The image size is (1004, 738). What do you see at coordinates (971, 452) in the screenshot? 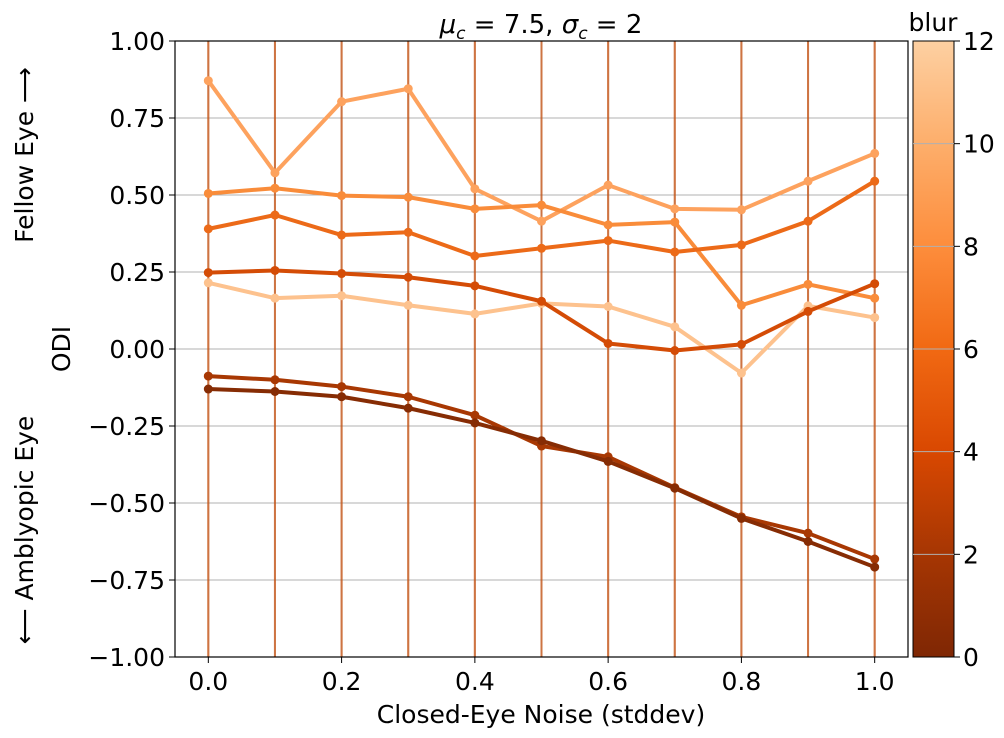
I see `colorbar-tick-label: 4` at bounding box center [971, 452].